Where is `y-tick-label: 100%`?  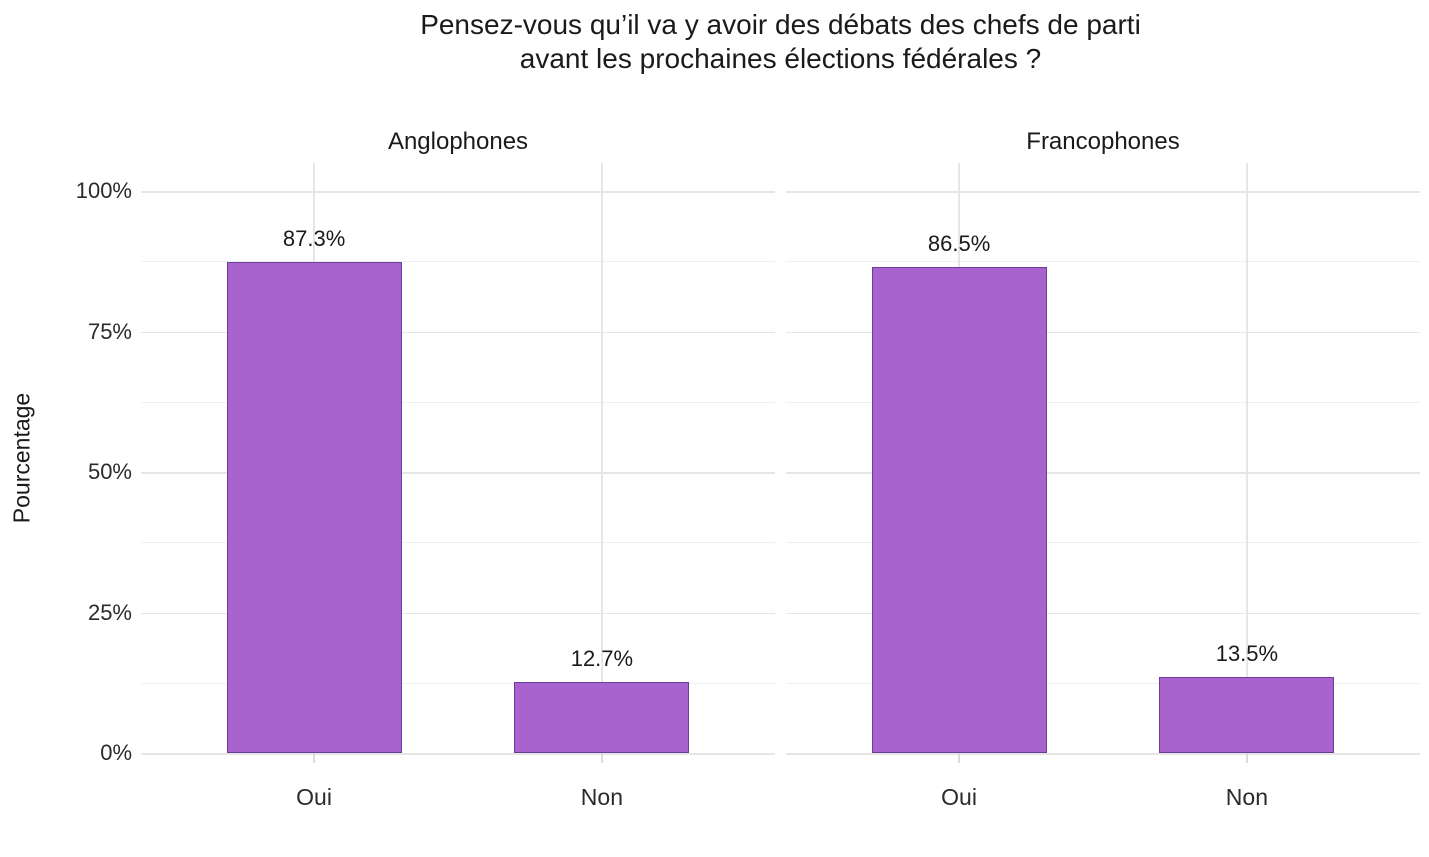 y-tick-label: 100% is located at coordinates (103, 190).